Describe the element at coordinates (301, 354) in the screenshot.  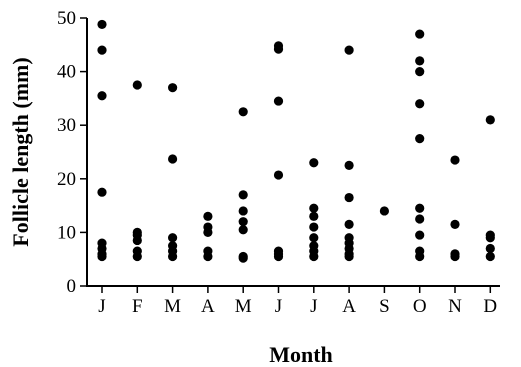
I see `x-axis-title: Month` at that location.